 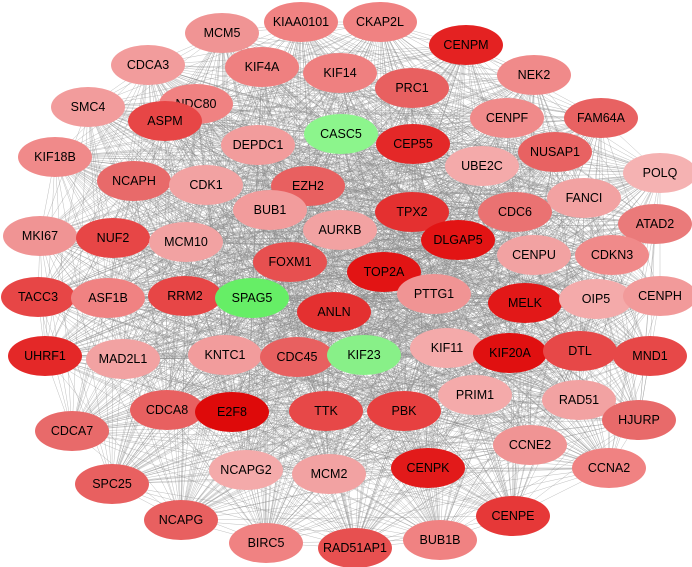 I want to click on node-label: MELK, so click(x=525, y=303).